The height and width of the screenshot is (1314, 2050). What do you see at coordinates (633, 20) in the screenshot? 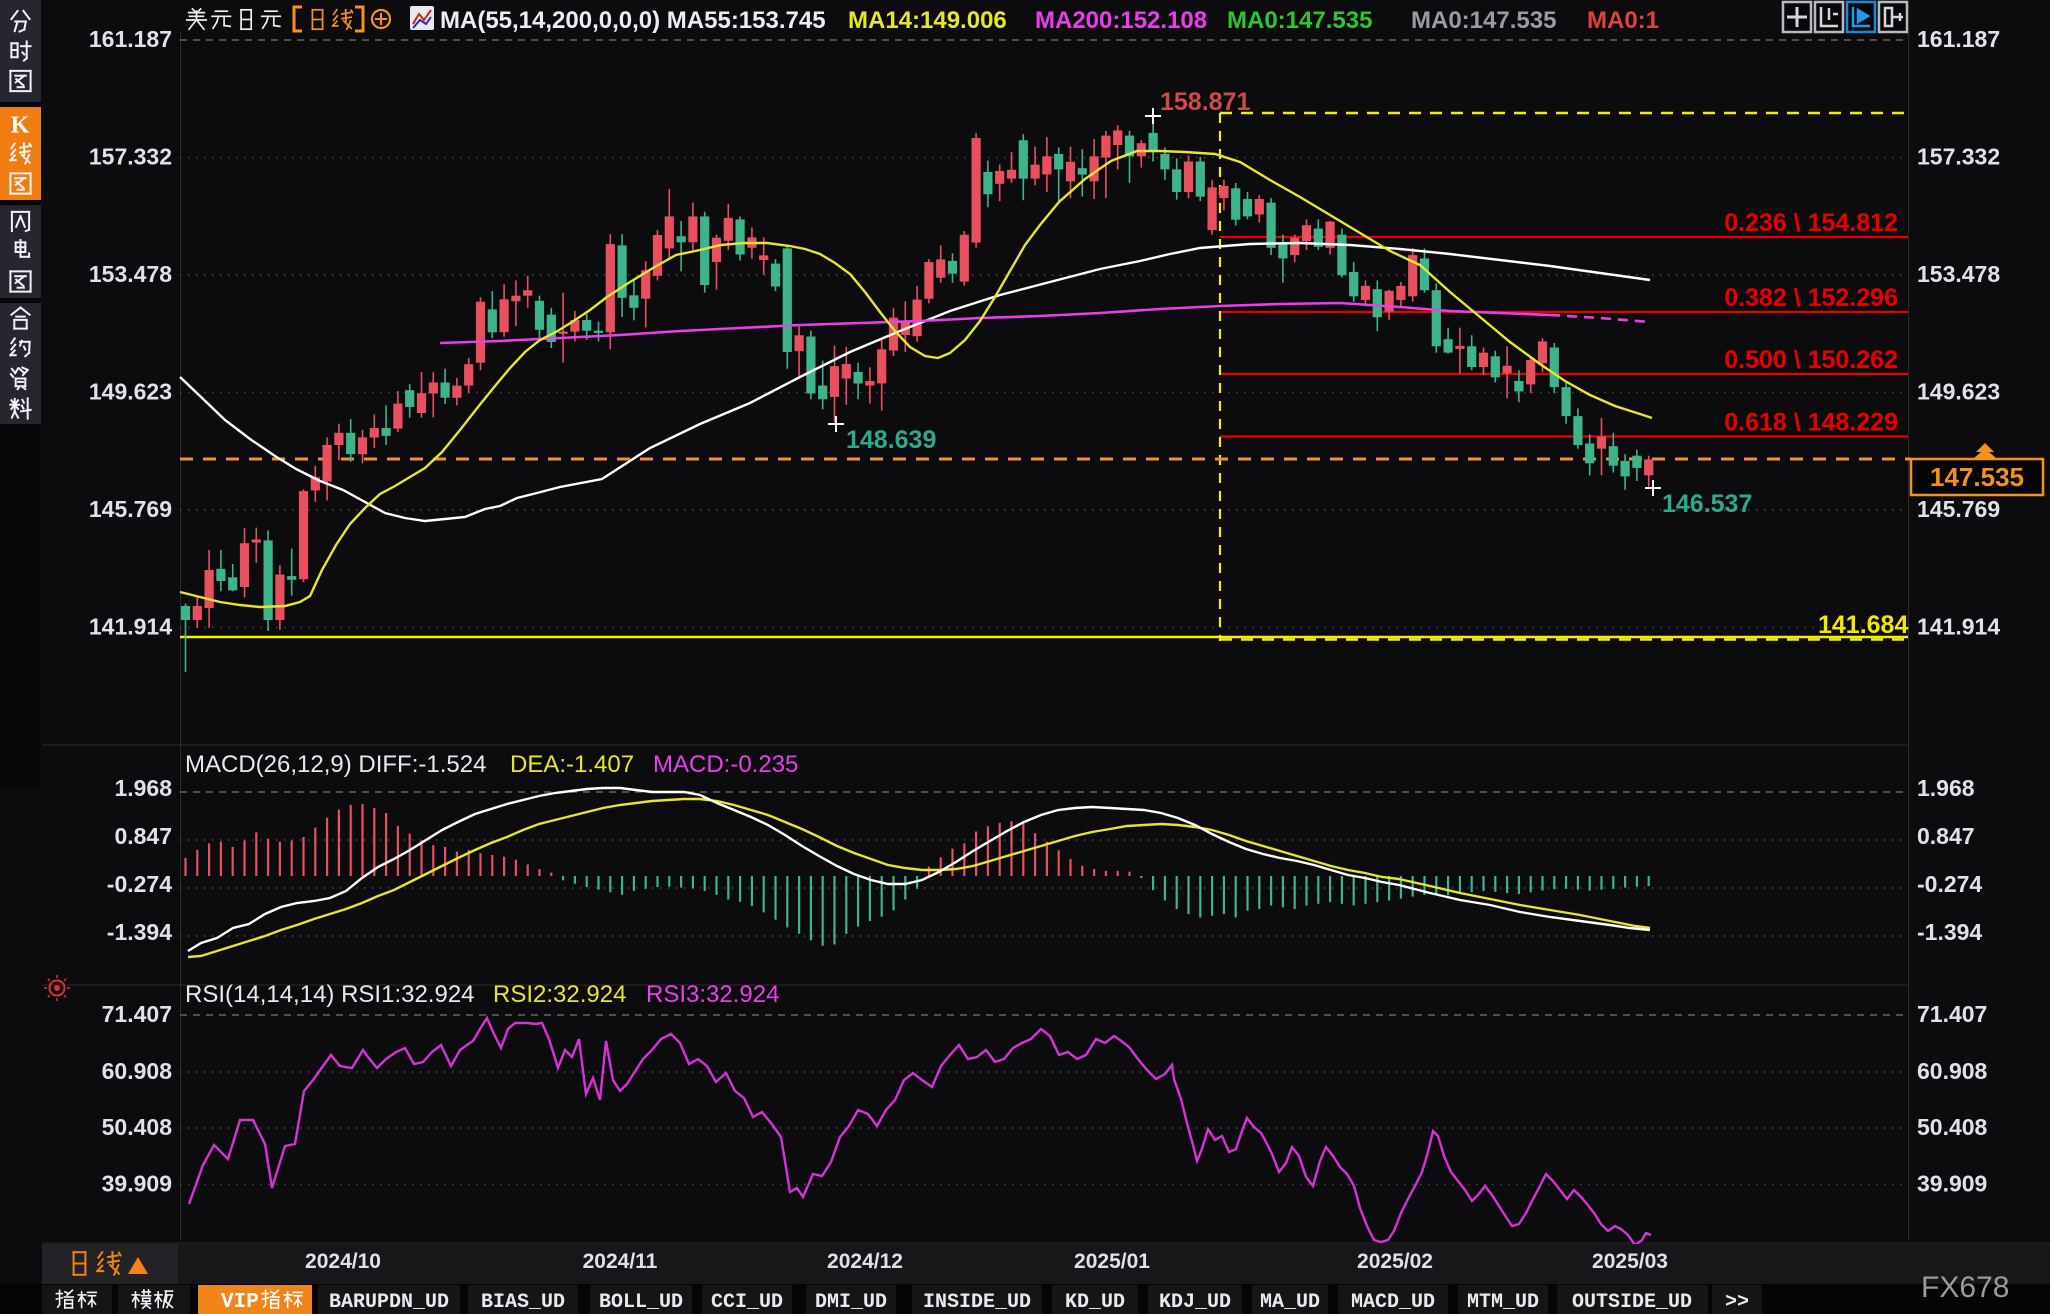
I see `svg-text:MA(55,14,200,0,0,0) MA55:153.: MA(55,14,200,0,0,0) MA55:153.745` at bounding box center [633, 20].